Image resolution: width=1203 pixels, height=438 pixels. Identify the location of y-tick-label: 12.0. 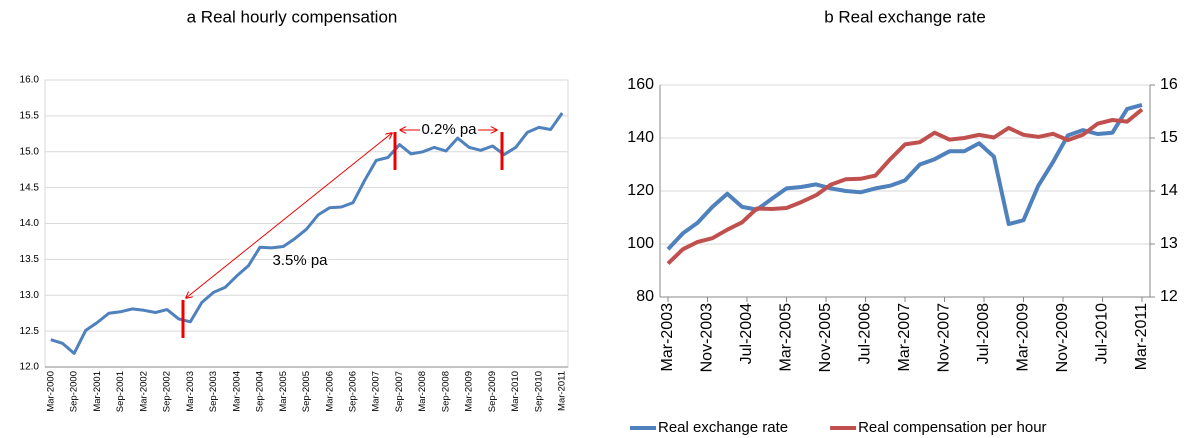
(30, 367).